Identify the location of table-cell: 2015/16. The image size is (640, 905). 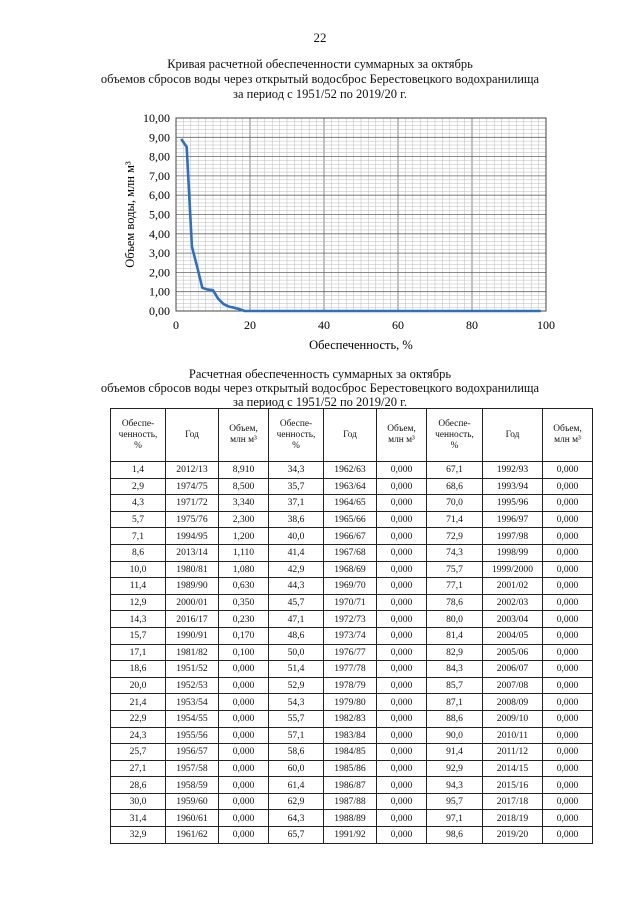
(512, 785).